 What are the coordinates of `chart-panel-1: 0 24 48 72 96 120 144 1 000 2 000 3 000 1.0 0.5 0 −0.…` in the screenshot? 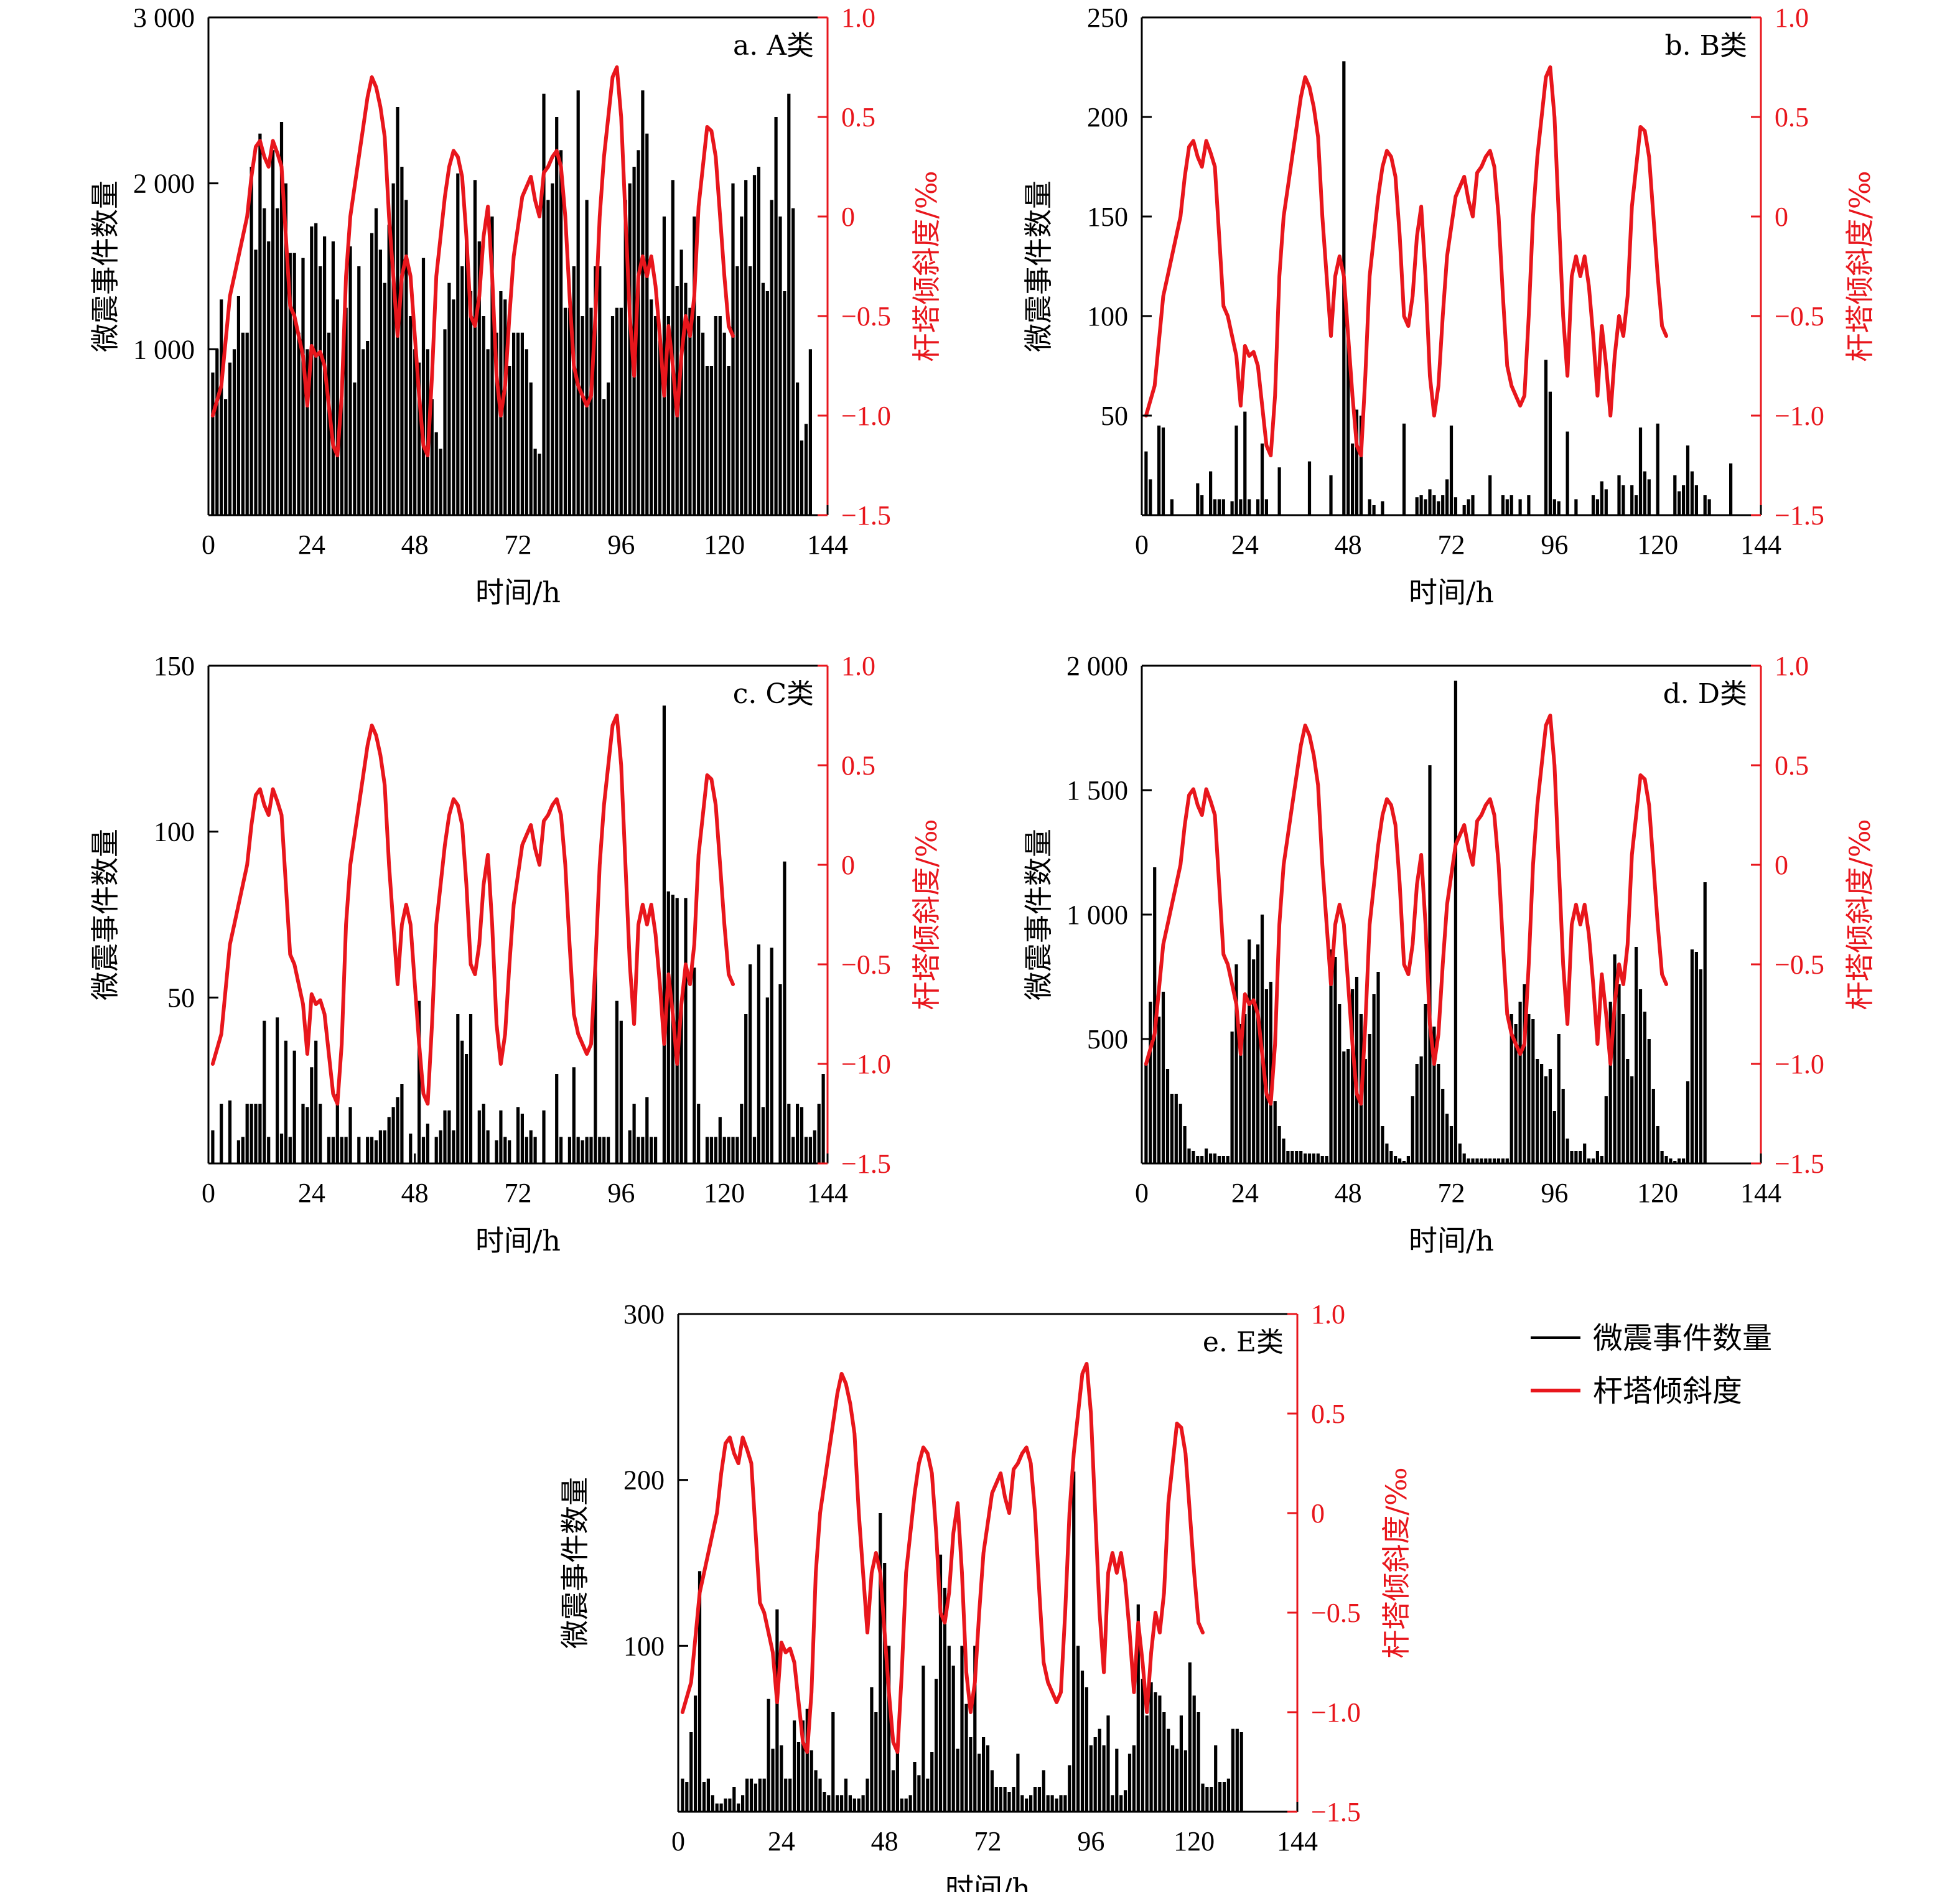 It's located at (515, 305).